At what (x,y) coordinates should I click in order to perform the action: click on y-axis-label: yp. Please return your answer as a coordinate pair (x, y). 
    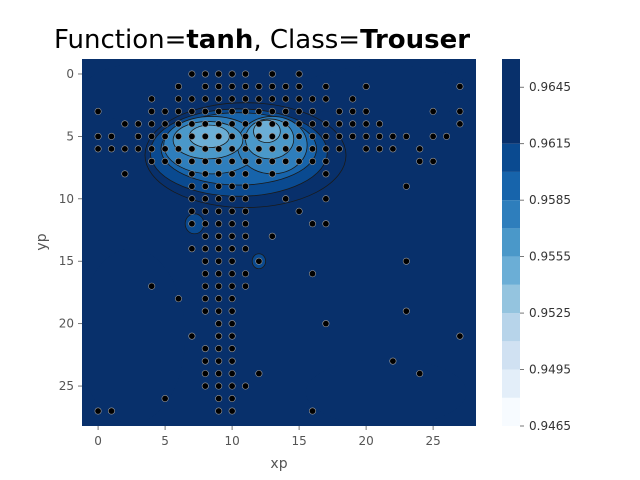
    Looking at the image, I should click on (42, 241).